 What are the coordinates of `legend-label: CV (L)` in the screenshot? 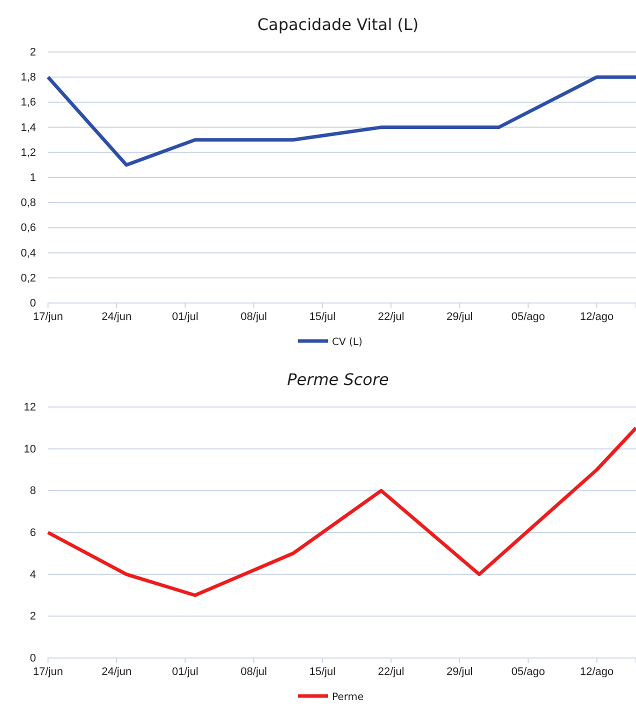 It's located at (347, 342).